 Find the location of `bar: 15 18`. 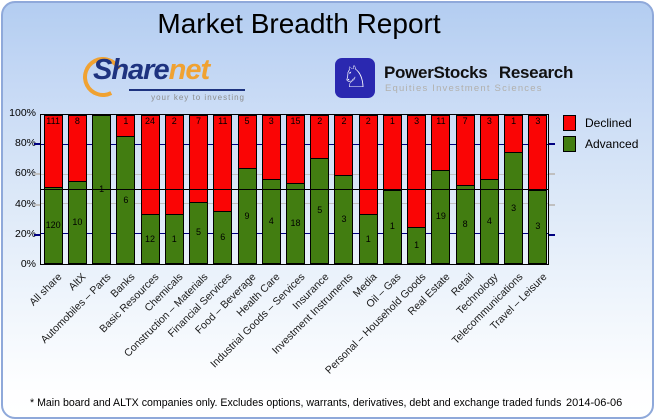

bar: 15 18 is located at coordinates (295, 189).